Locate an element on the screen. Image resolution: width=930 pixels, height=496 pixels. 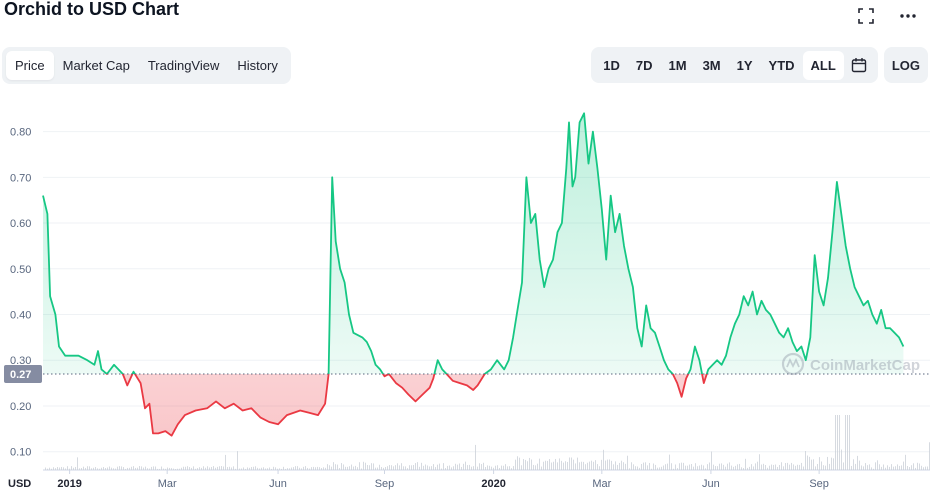
tab-market-cap: Market Cap is located at coordinates (96, 65).